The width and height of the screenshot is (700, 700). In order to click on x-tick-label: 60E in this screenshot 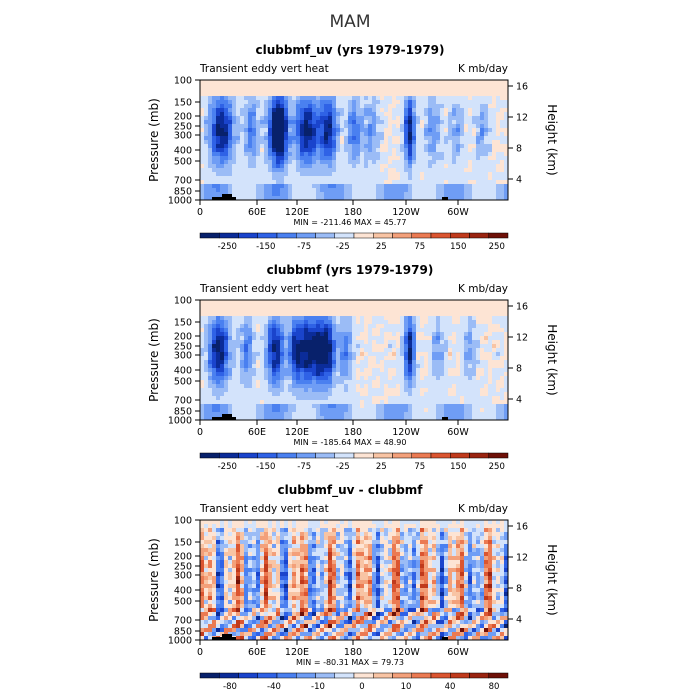, I will do `click(257, 212)`.